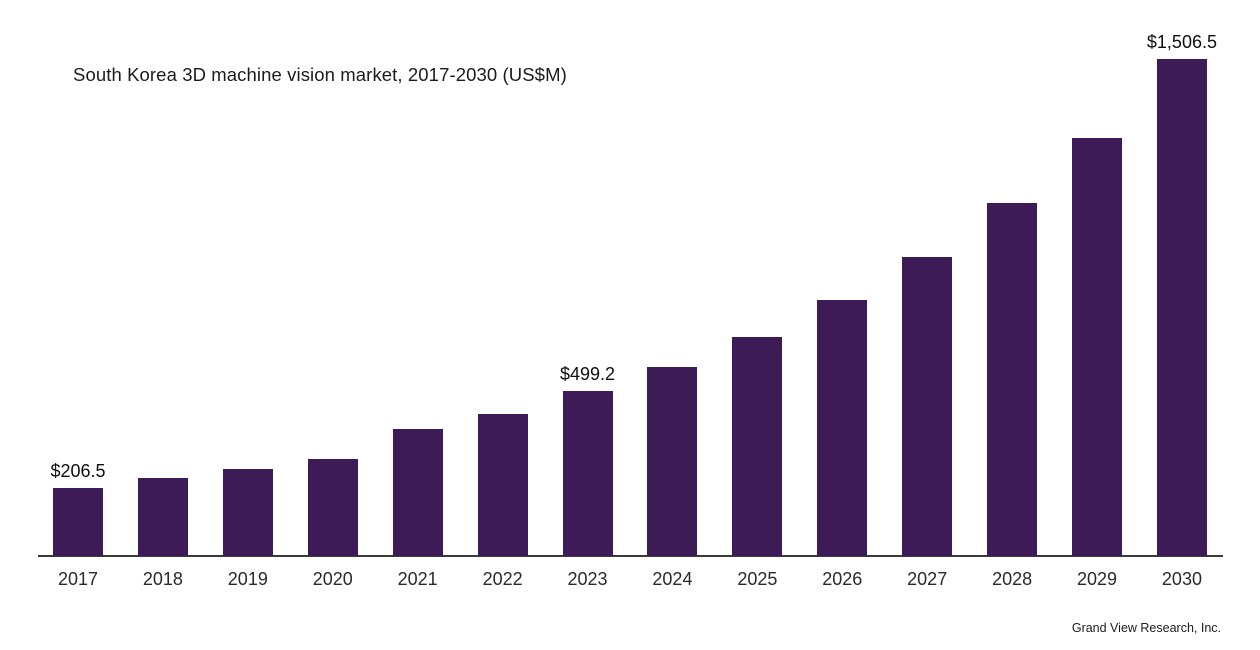 The image size is (1260, 650). Describe the element at coordinates (757, 579) in the screenshot. I see `x-tick-label-2025: 2025` at that location.